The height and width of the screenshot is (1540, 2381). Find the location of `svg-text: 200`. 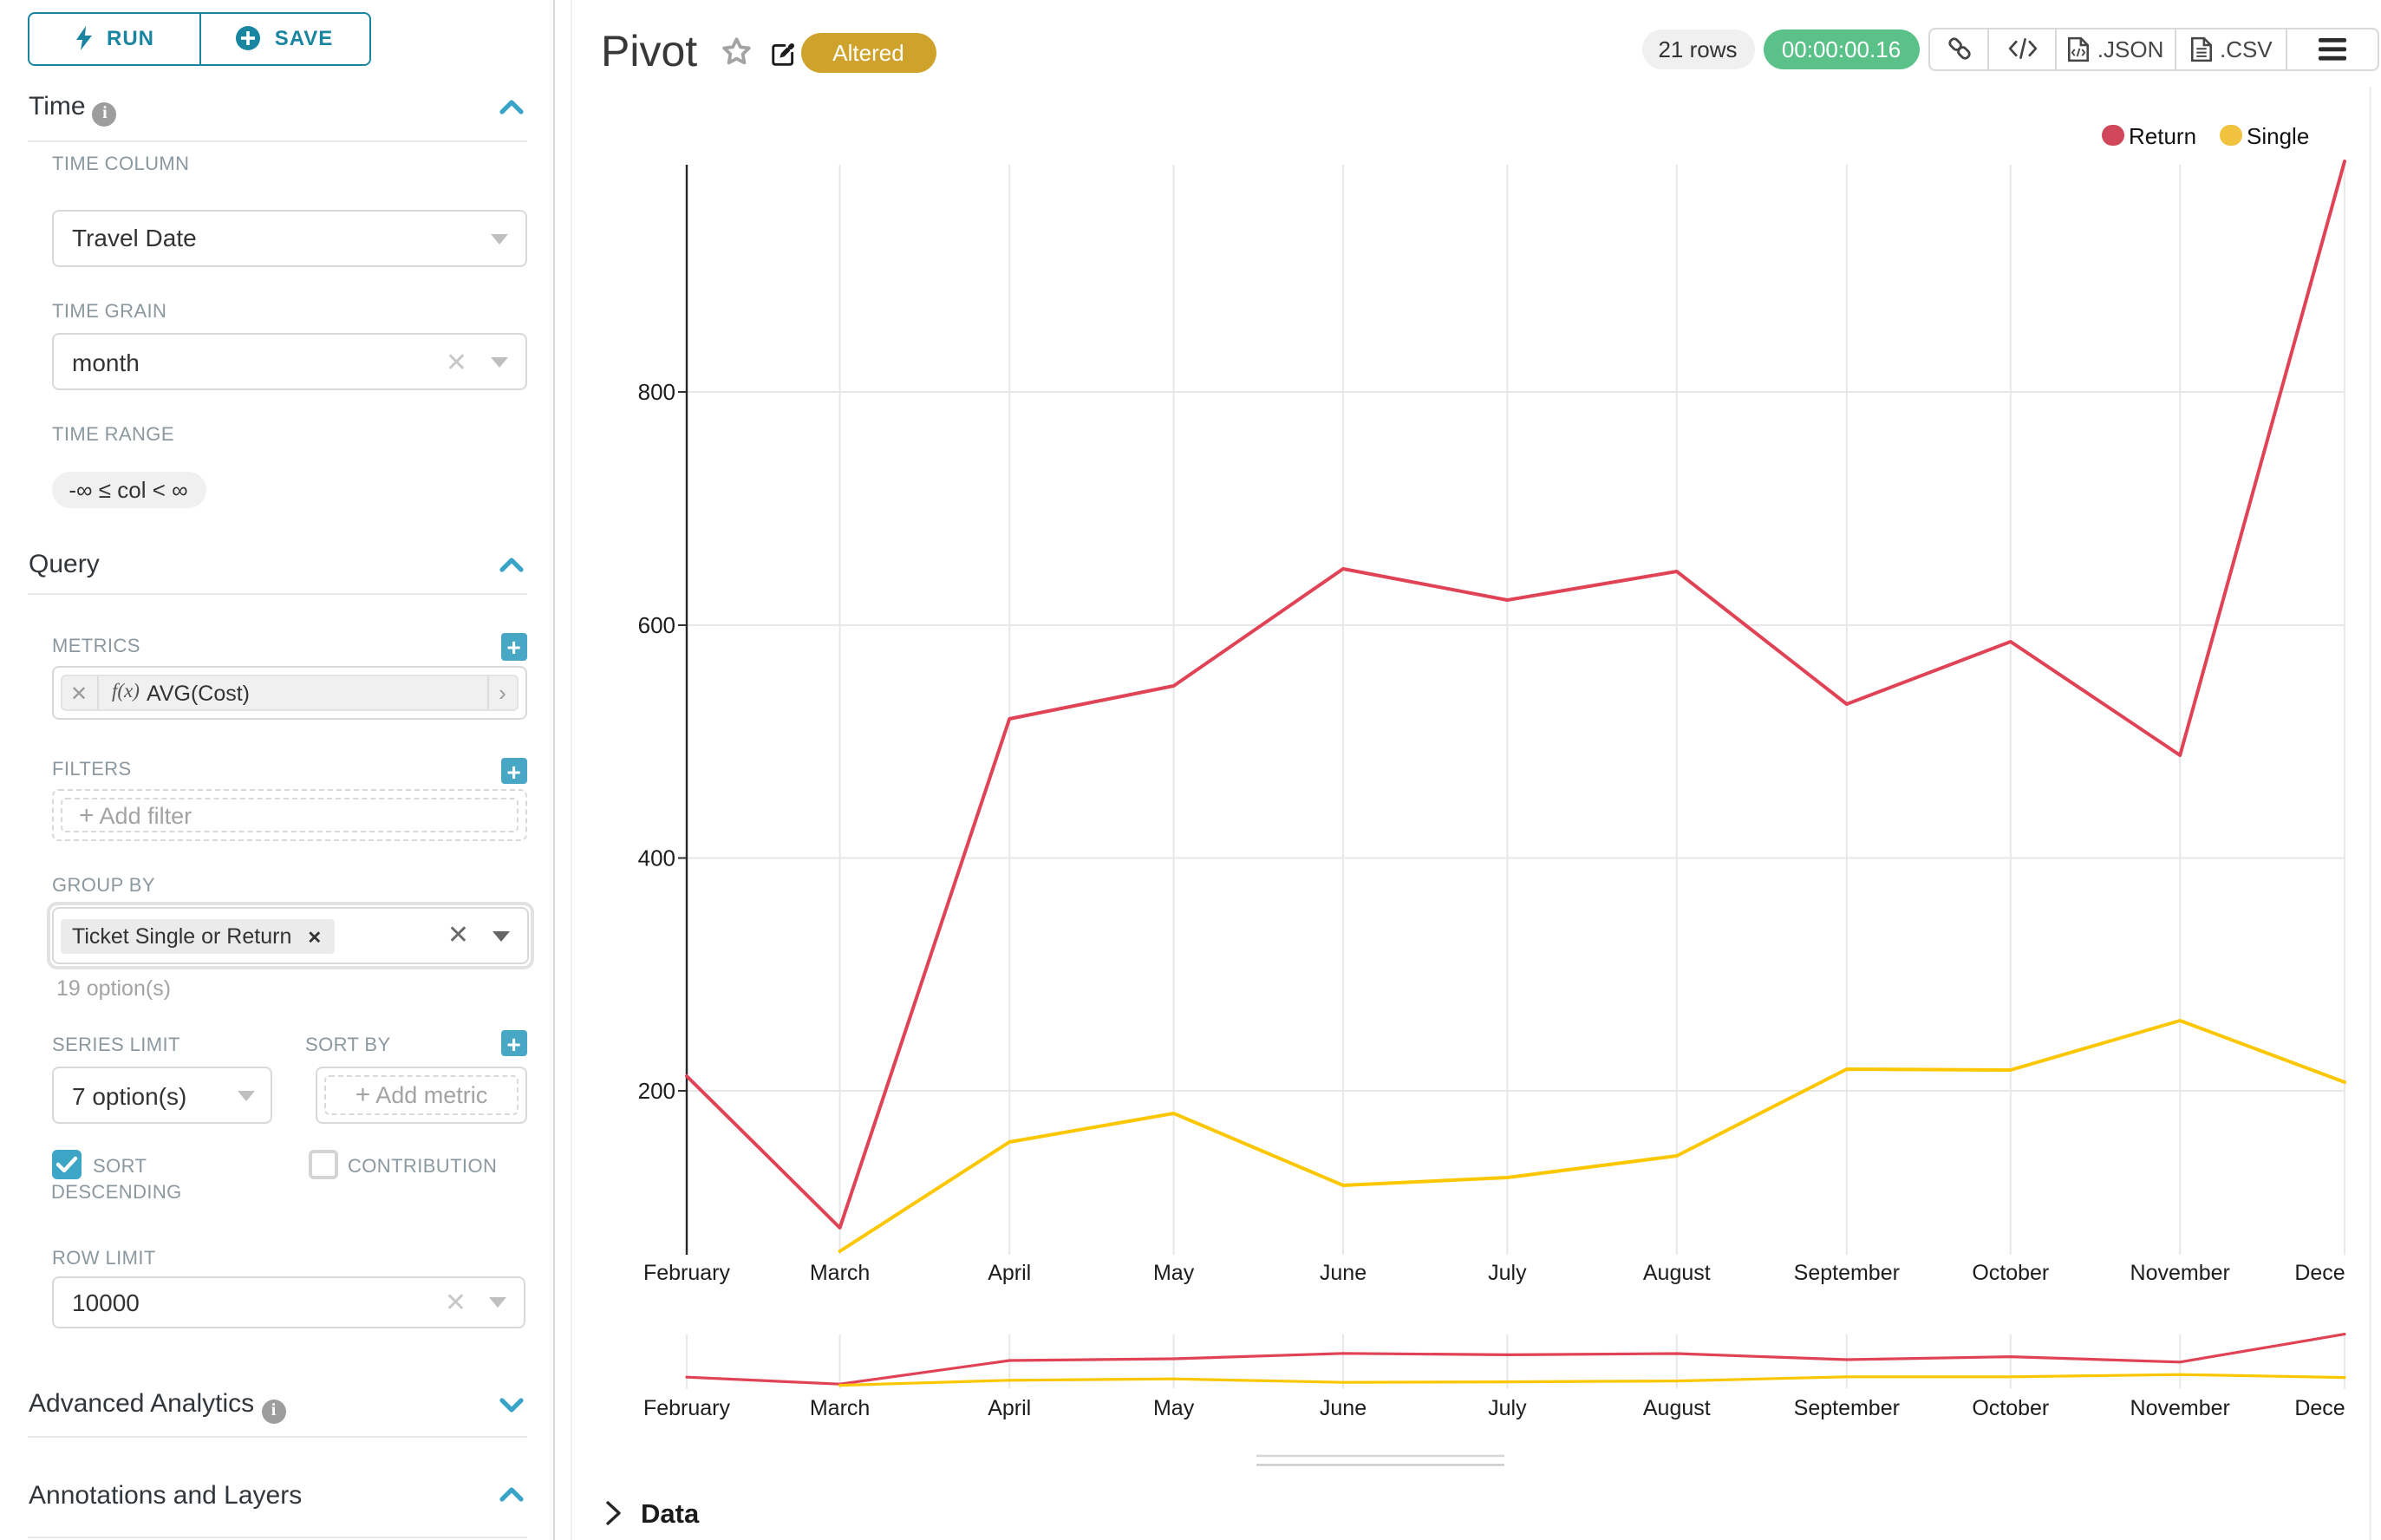

svg-text: 200 is located at coordinates (656, 1091).